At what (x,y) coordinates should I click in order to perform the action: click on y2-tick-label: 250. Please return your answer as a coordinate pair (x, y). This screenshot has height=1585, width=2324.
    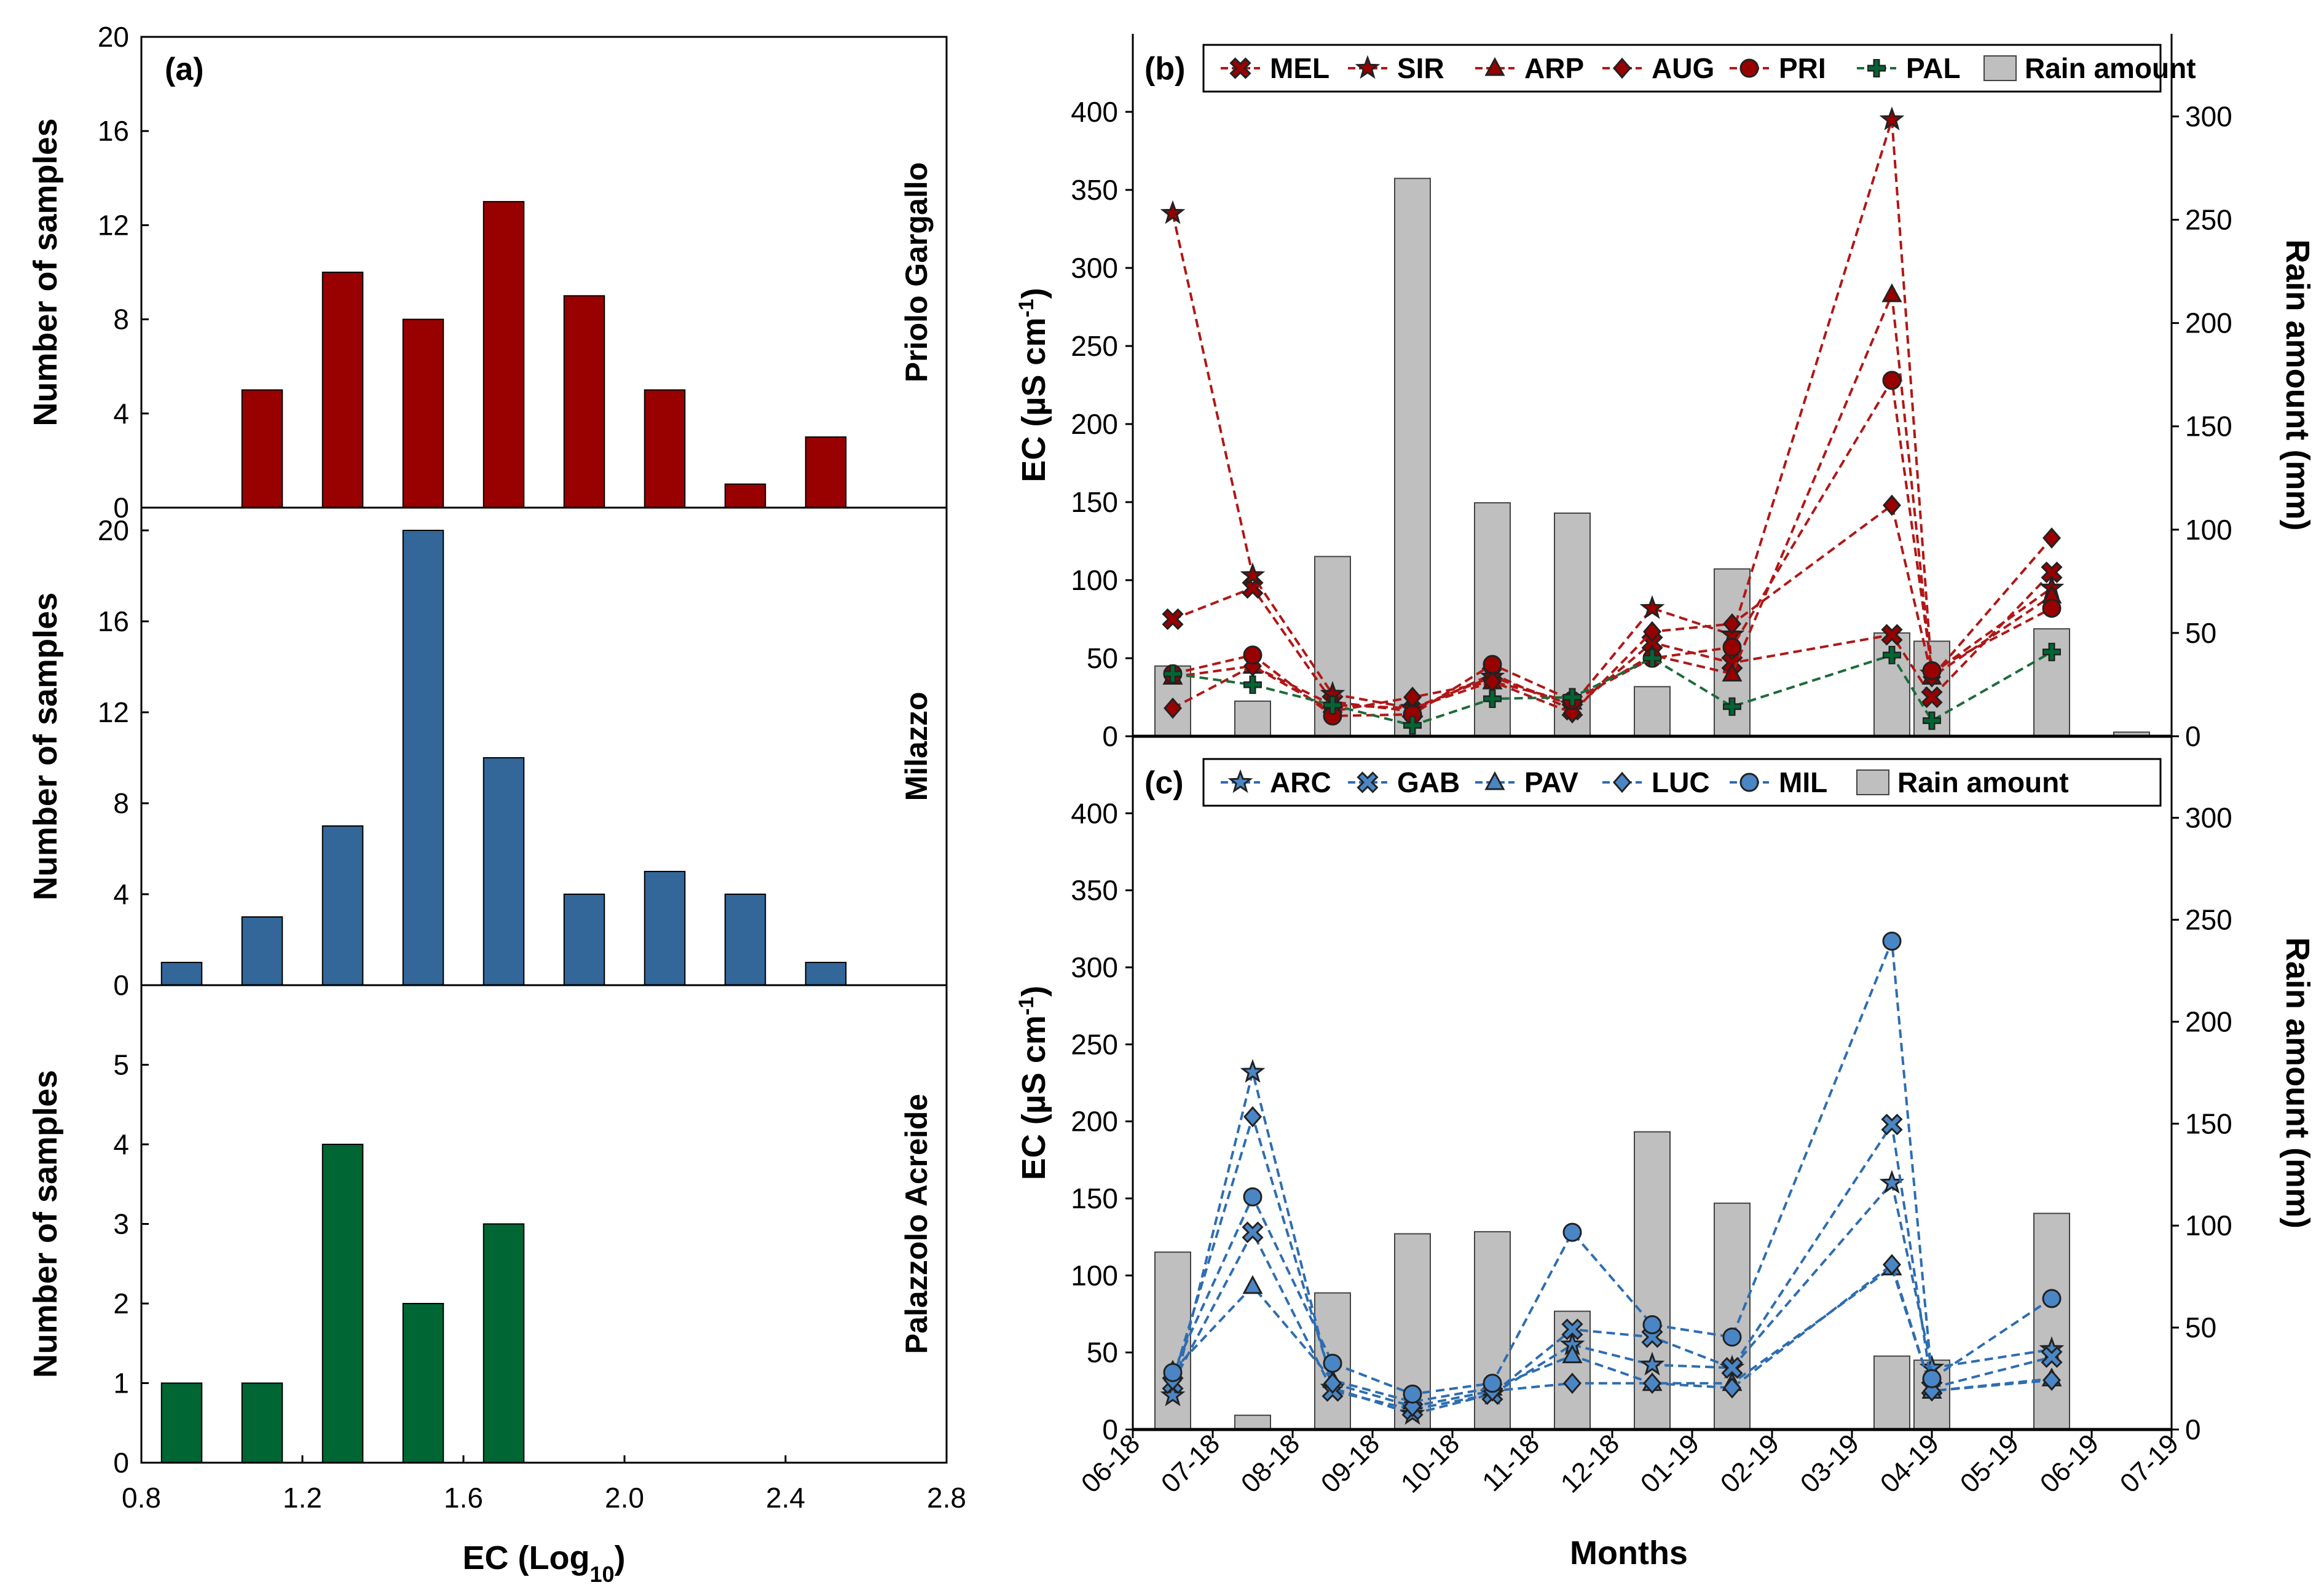
    Looking at the image, I should click on (2208, 220).